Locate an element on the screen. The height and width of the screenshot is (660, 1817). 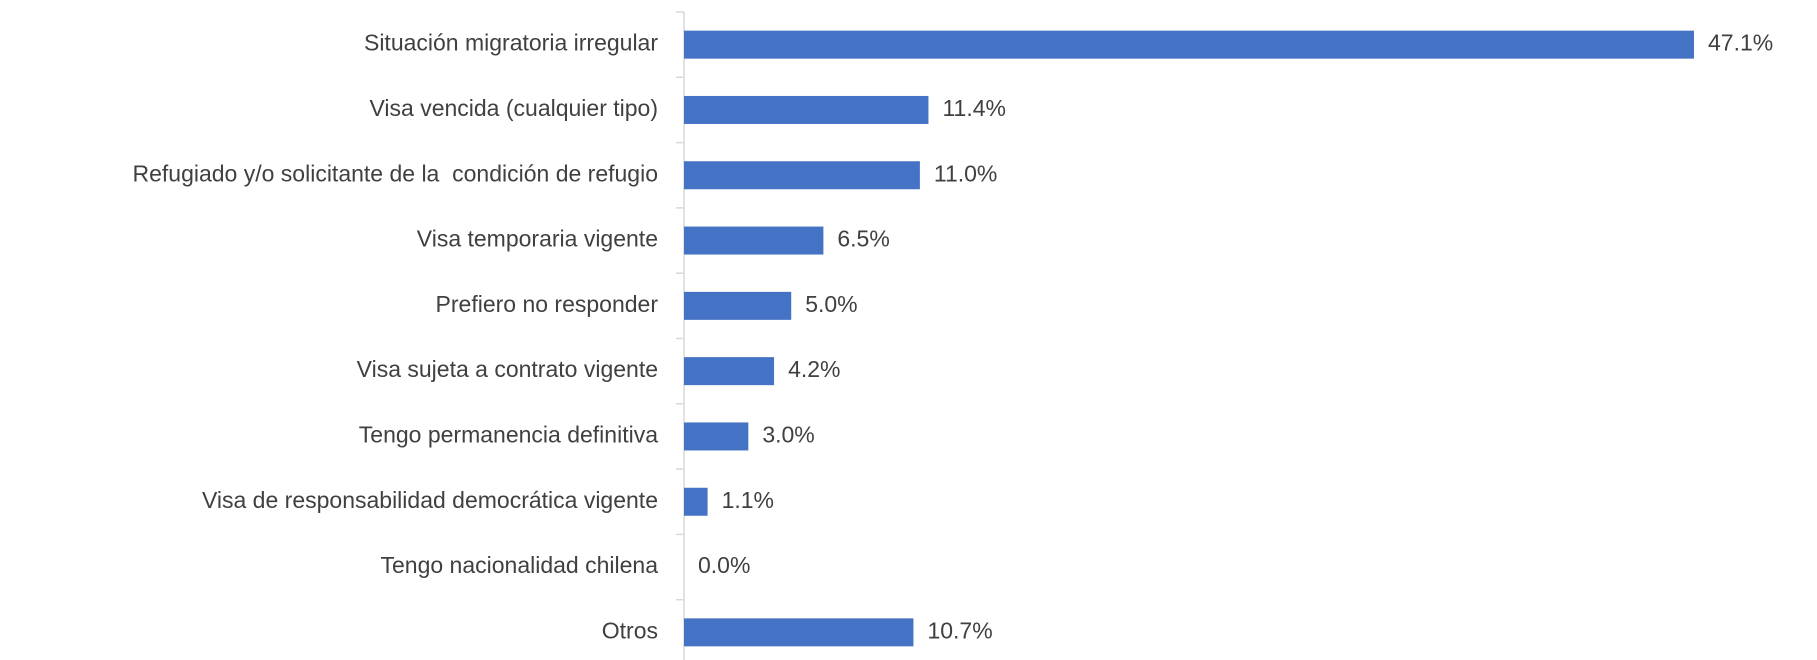
value-label: 4.2% is located at coordinates (814, 369).